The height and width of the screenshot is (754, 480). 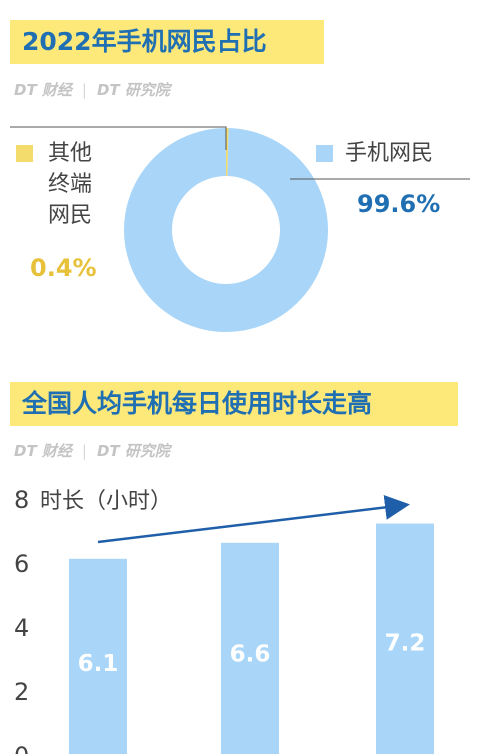 What do you see at coordinates (21, 564) in the screenshot?
I see `y-tick-label-6: 6` at bounding box center [21, 564].